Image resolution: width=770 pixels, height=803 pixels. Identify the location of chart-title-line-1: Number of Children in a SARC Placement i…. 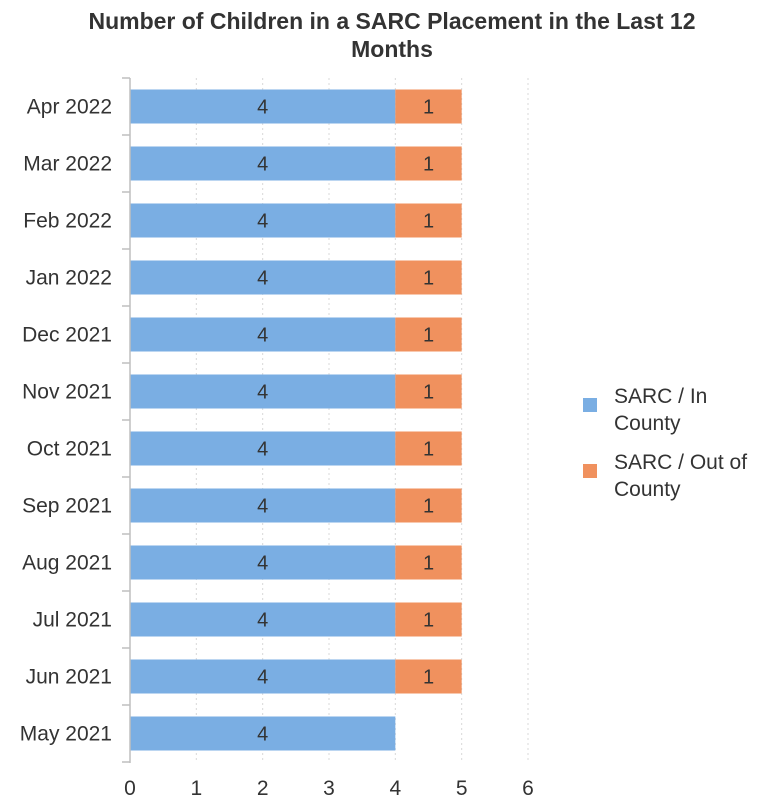
(391, 21).